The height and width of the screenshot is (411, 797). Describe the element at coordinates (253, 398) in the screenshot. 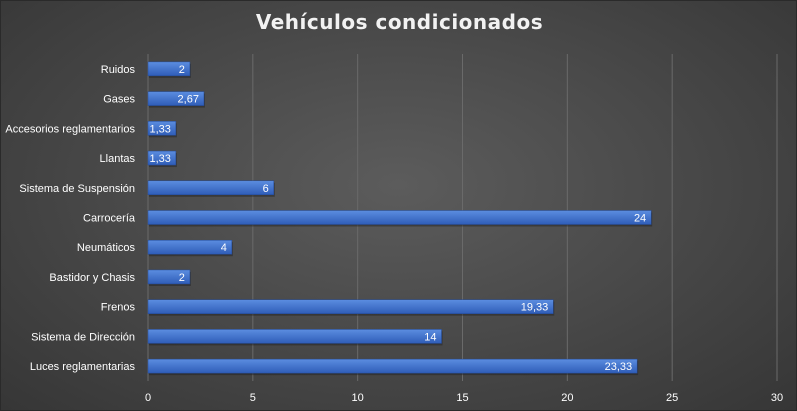

I see `x-tick-label: 5` at that location.